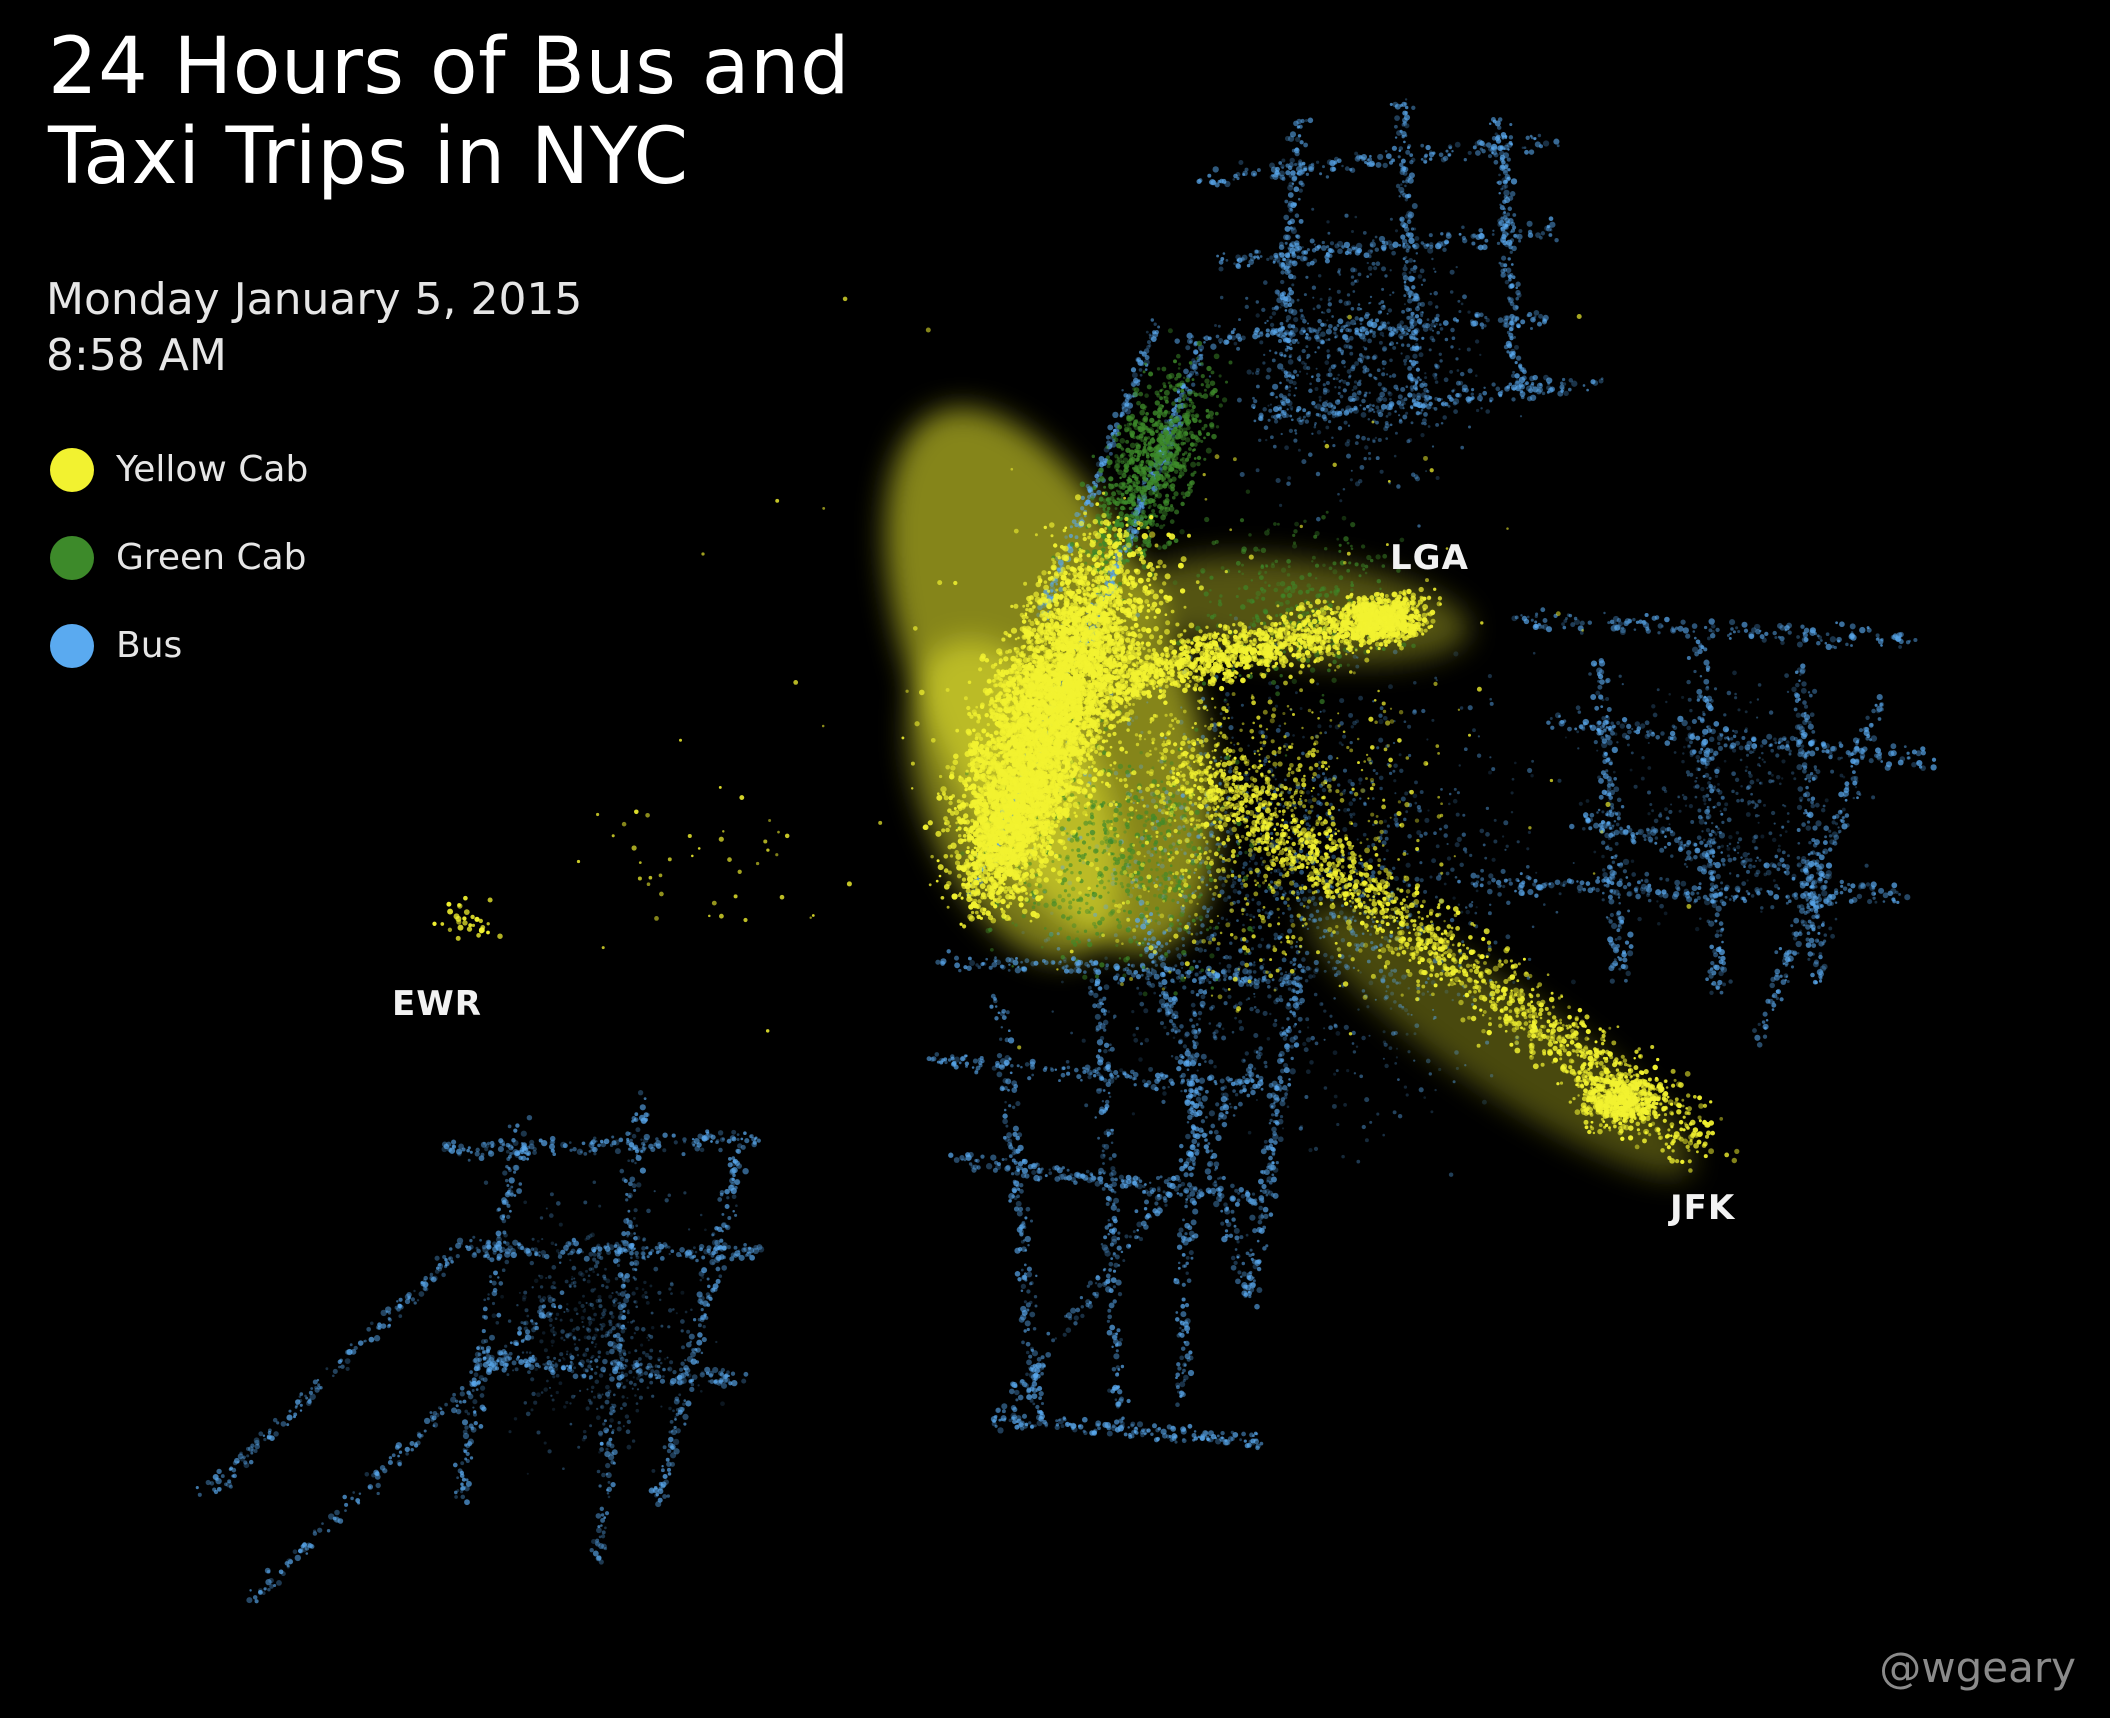 This screenshot has width=2110, height=1718. Describe the element at coordinates (1702, 1208) in the screenshot. I see `airport-label-jfk: JFK` at that location.